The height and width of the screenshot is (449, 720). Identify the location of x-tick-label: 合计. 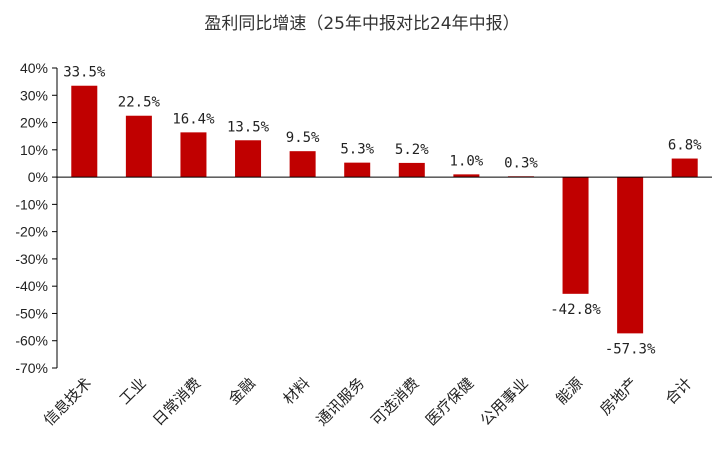
(679, 391).